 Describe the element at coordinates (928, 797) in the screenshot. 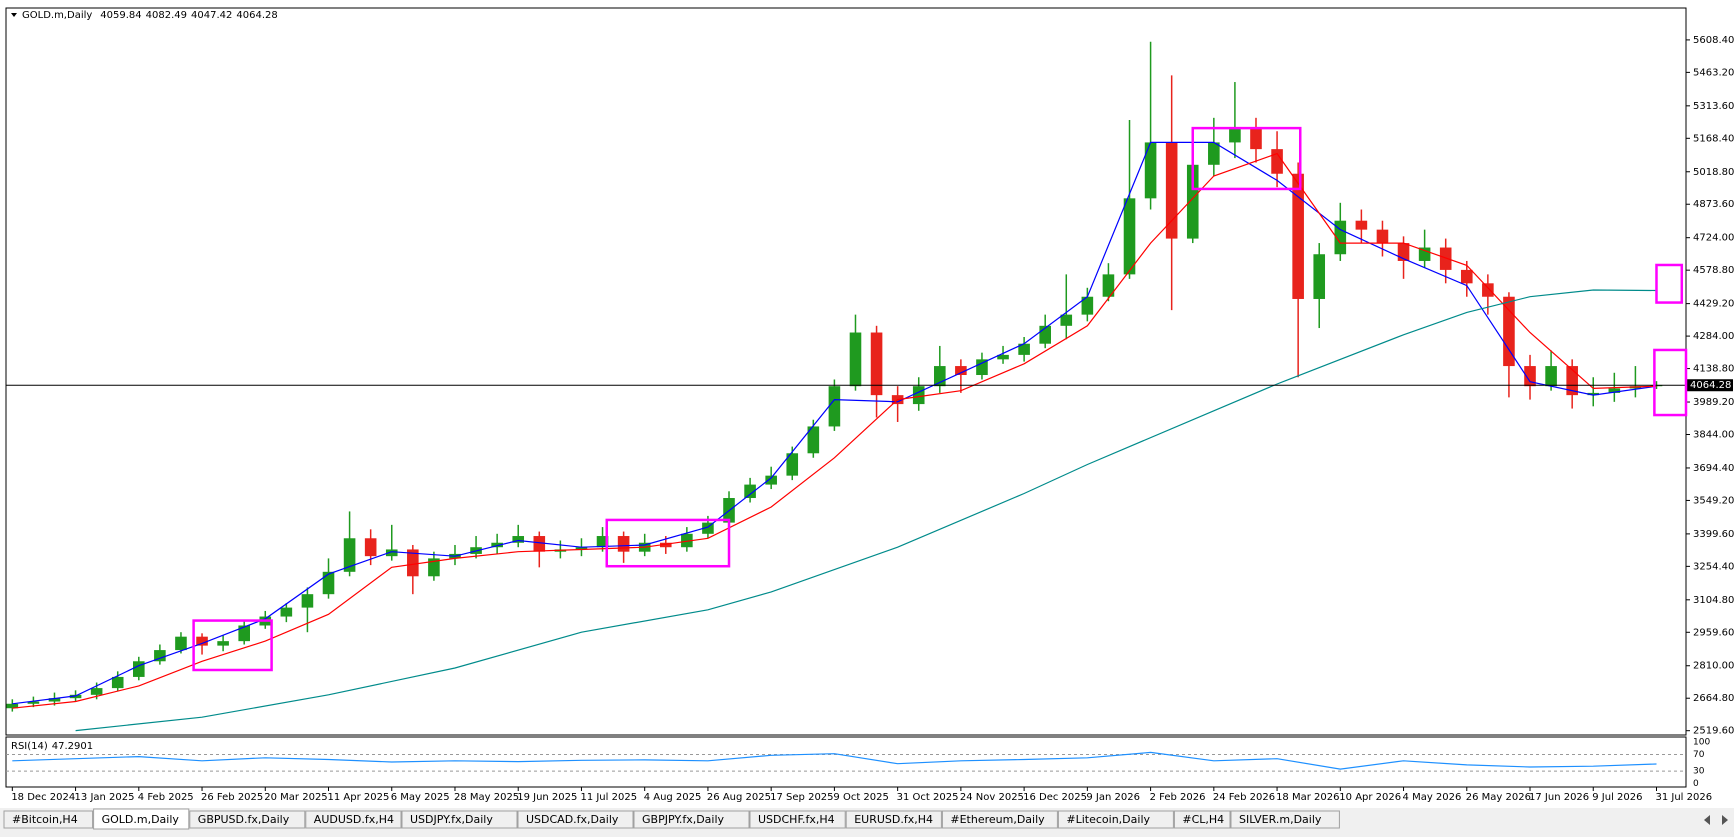

I see `x-tick-label: 31 Oct 2025` at that location.